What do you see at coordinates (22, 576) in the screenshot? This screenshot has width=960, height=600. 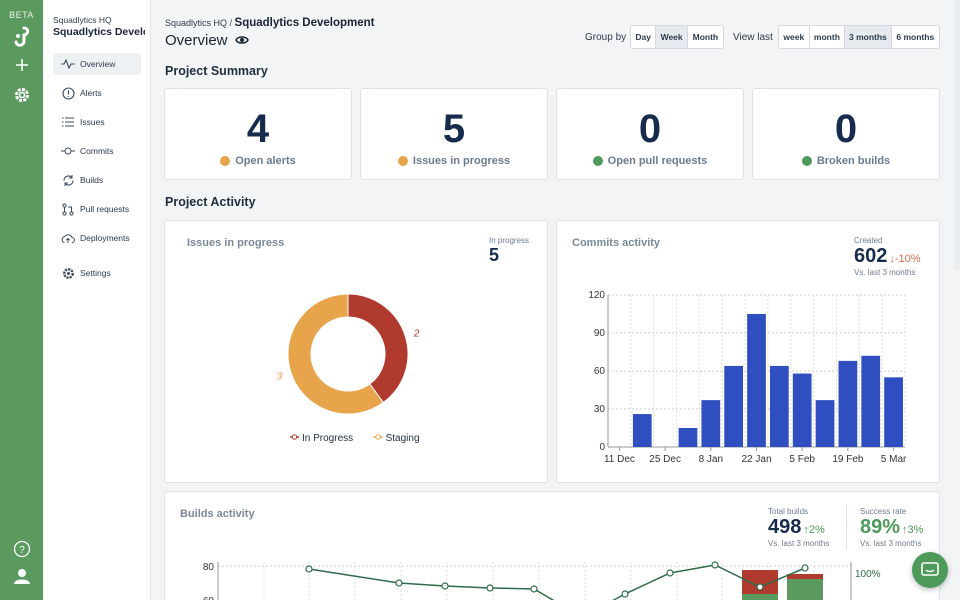 I see `user-icon` at bounding box center [22, 576].